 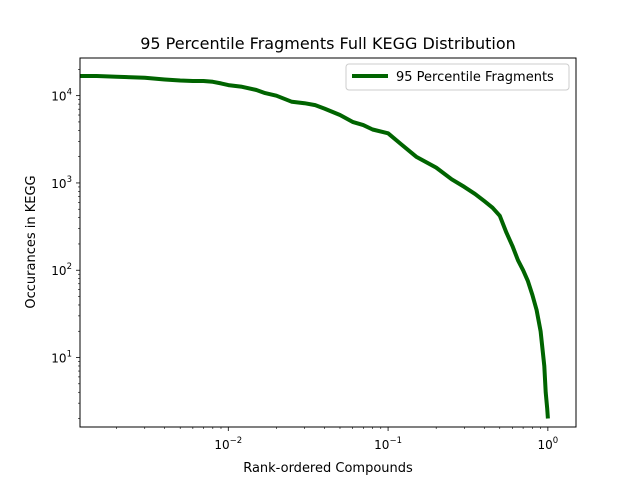 What do you see at coordinates (61, 270) in the screenshot?
I see `y-tick-label-1: 10²` at bounding box center [61, 270].